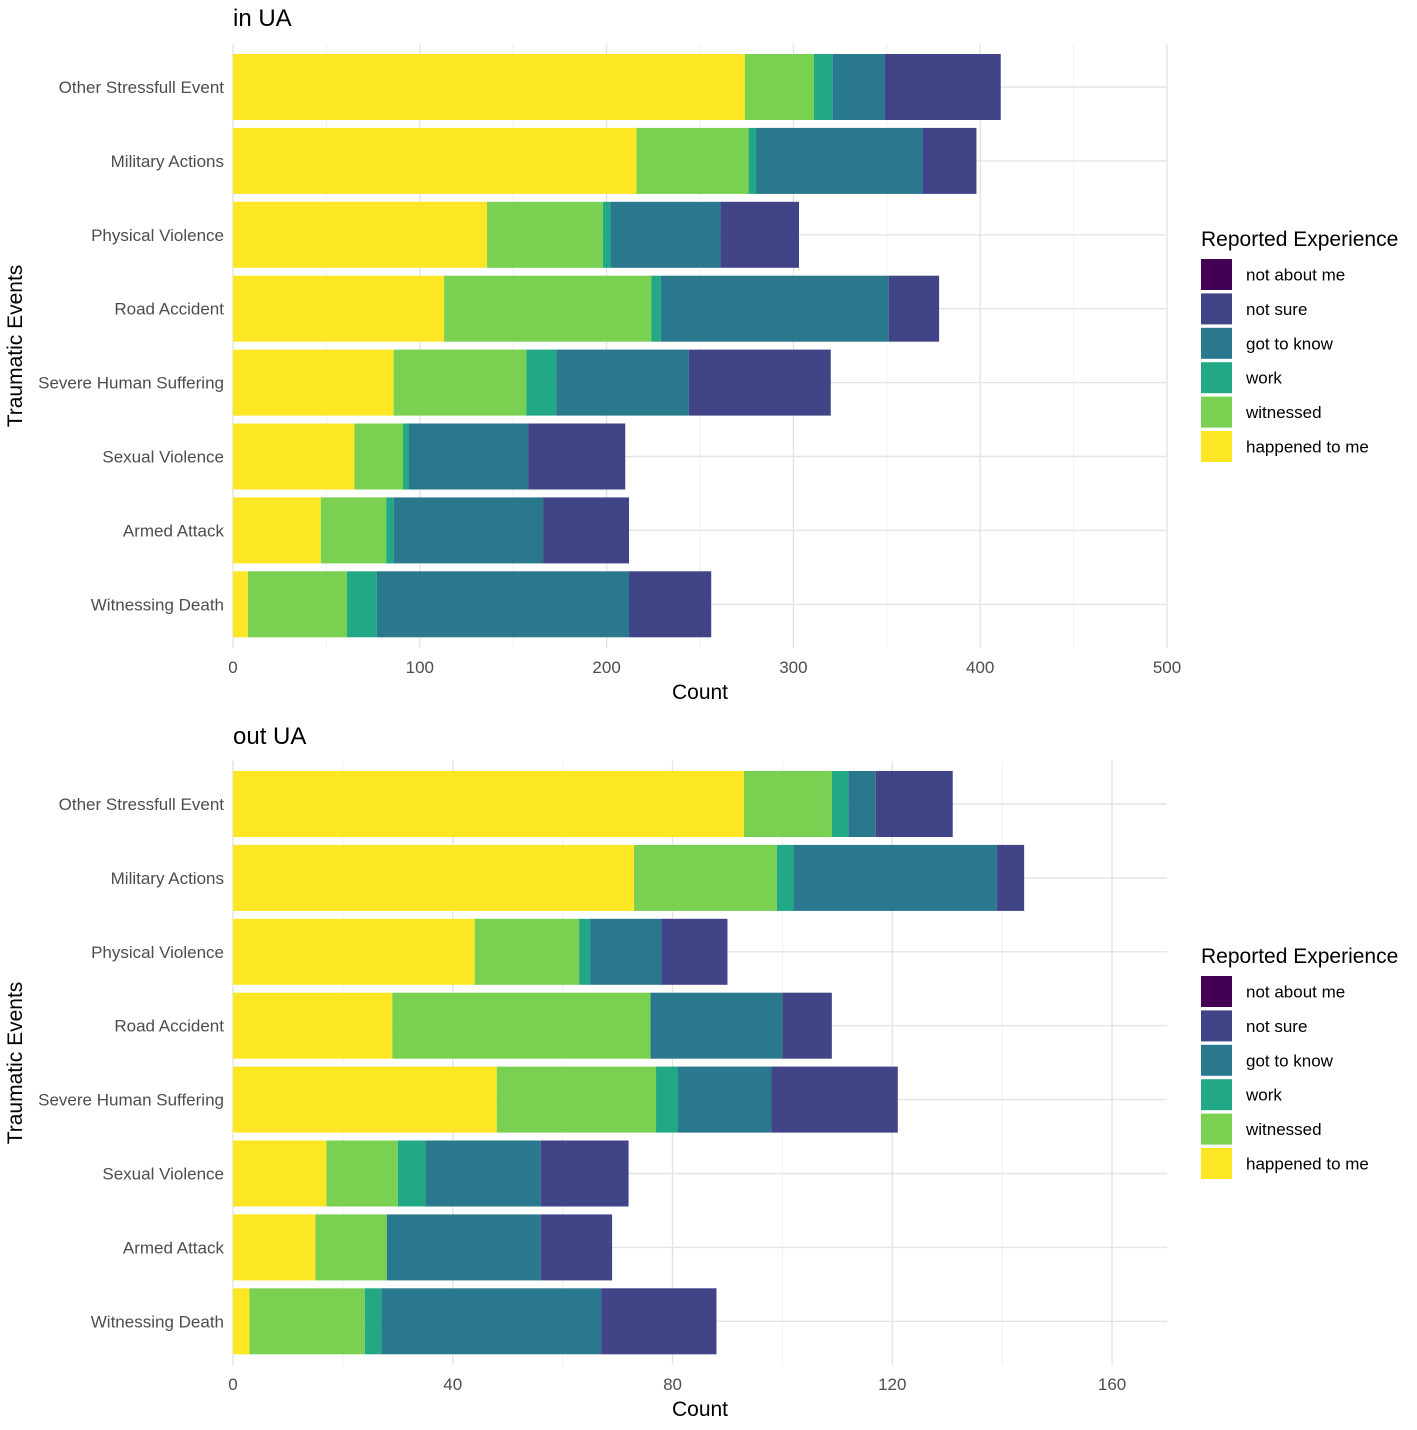  Describe the element at coordinates (232, 1384) in the screenshot. I see `panel2-x-tick-label: 0` at that location.